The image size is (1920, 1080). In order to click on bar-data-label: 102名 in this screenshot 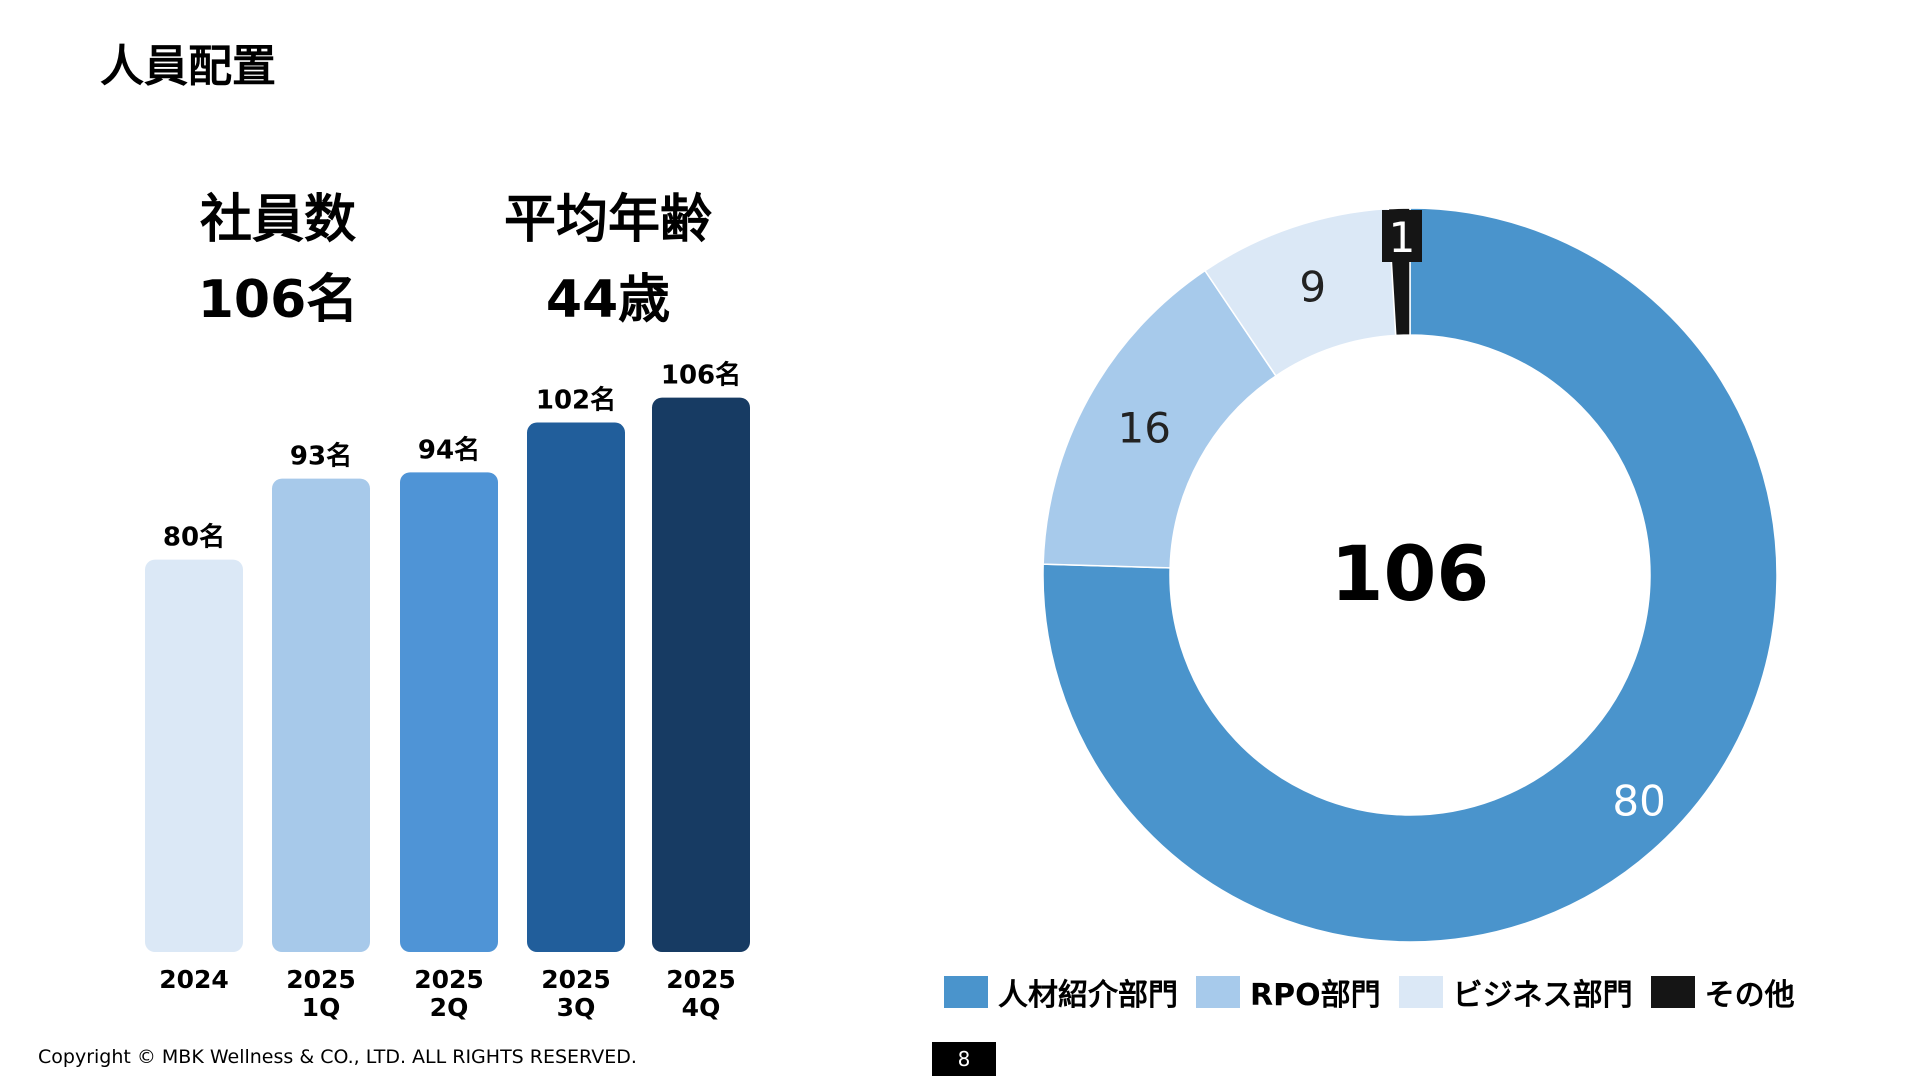, I will do `click(576, 400)`.